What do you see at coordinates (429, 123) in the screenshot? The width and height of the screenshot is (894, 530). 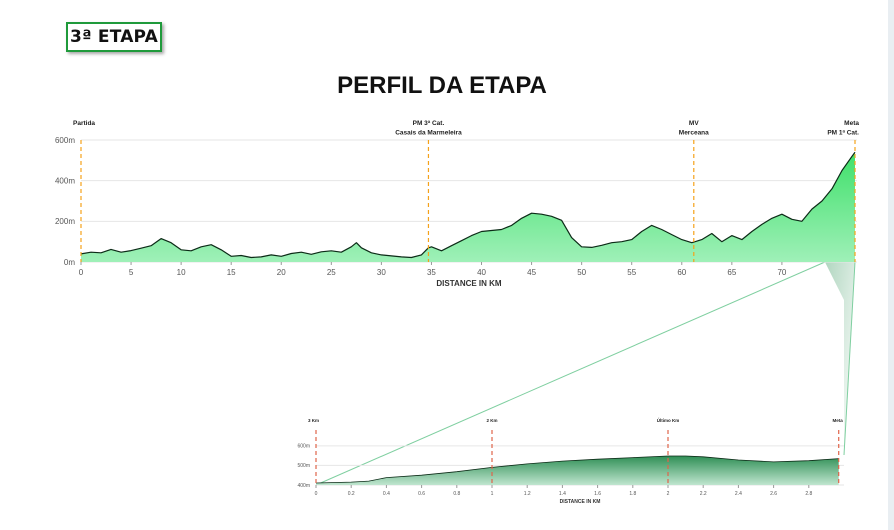 I see `profile-marker-label: PM 3ª Cat.` at bounding box center [429, 123].